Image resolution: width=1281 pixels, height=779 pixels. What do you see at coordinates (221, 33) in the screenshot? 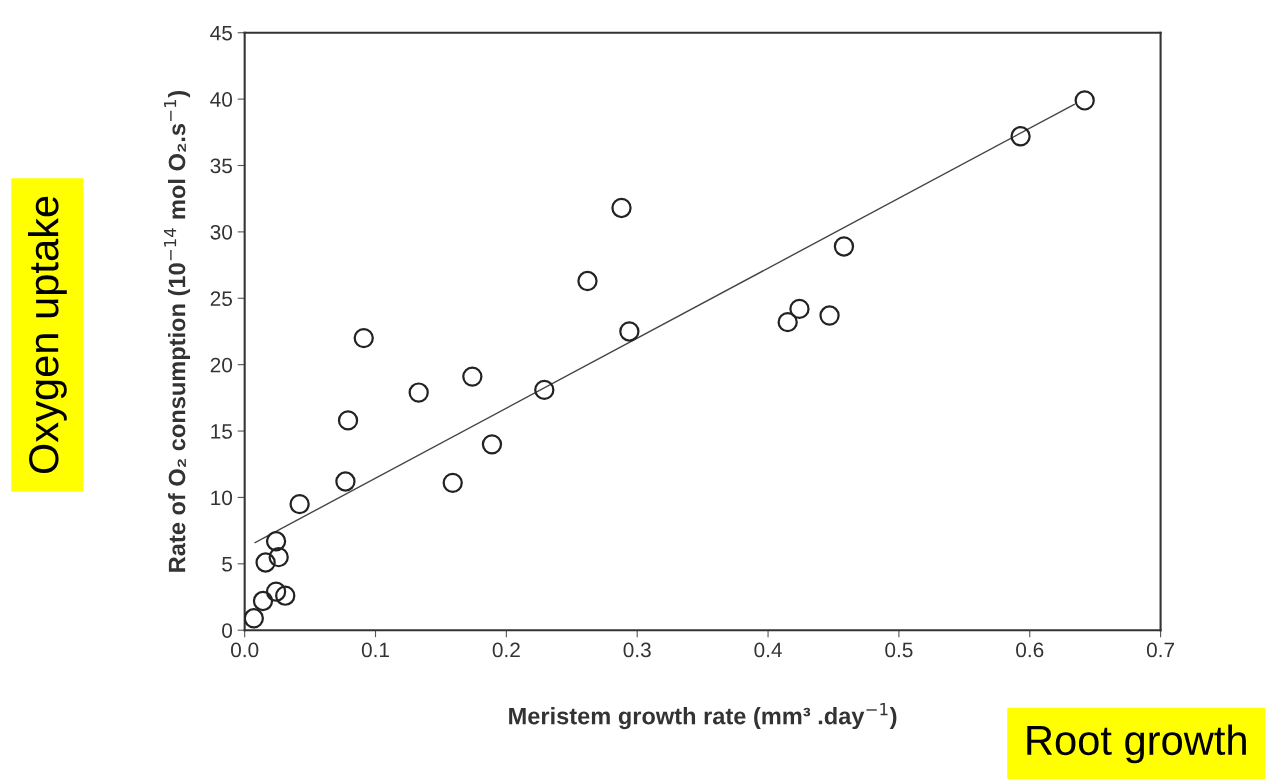
I see `y-tick-label: 45` at bounding box center [221, 33].